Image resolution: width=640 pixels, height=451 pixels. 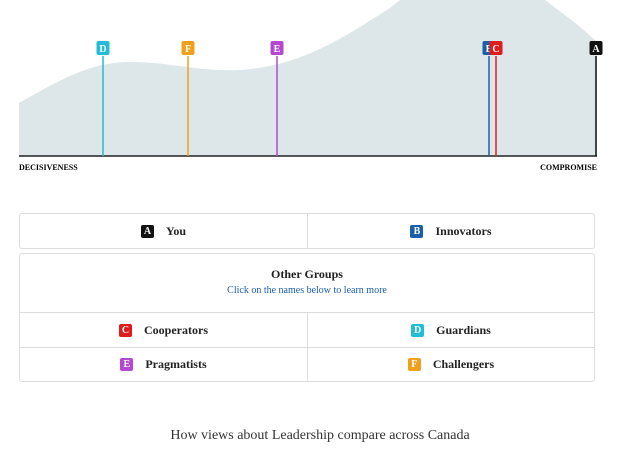 I want to click on badge: C, so click(x=125, y=330).